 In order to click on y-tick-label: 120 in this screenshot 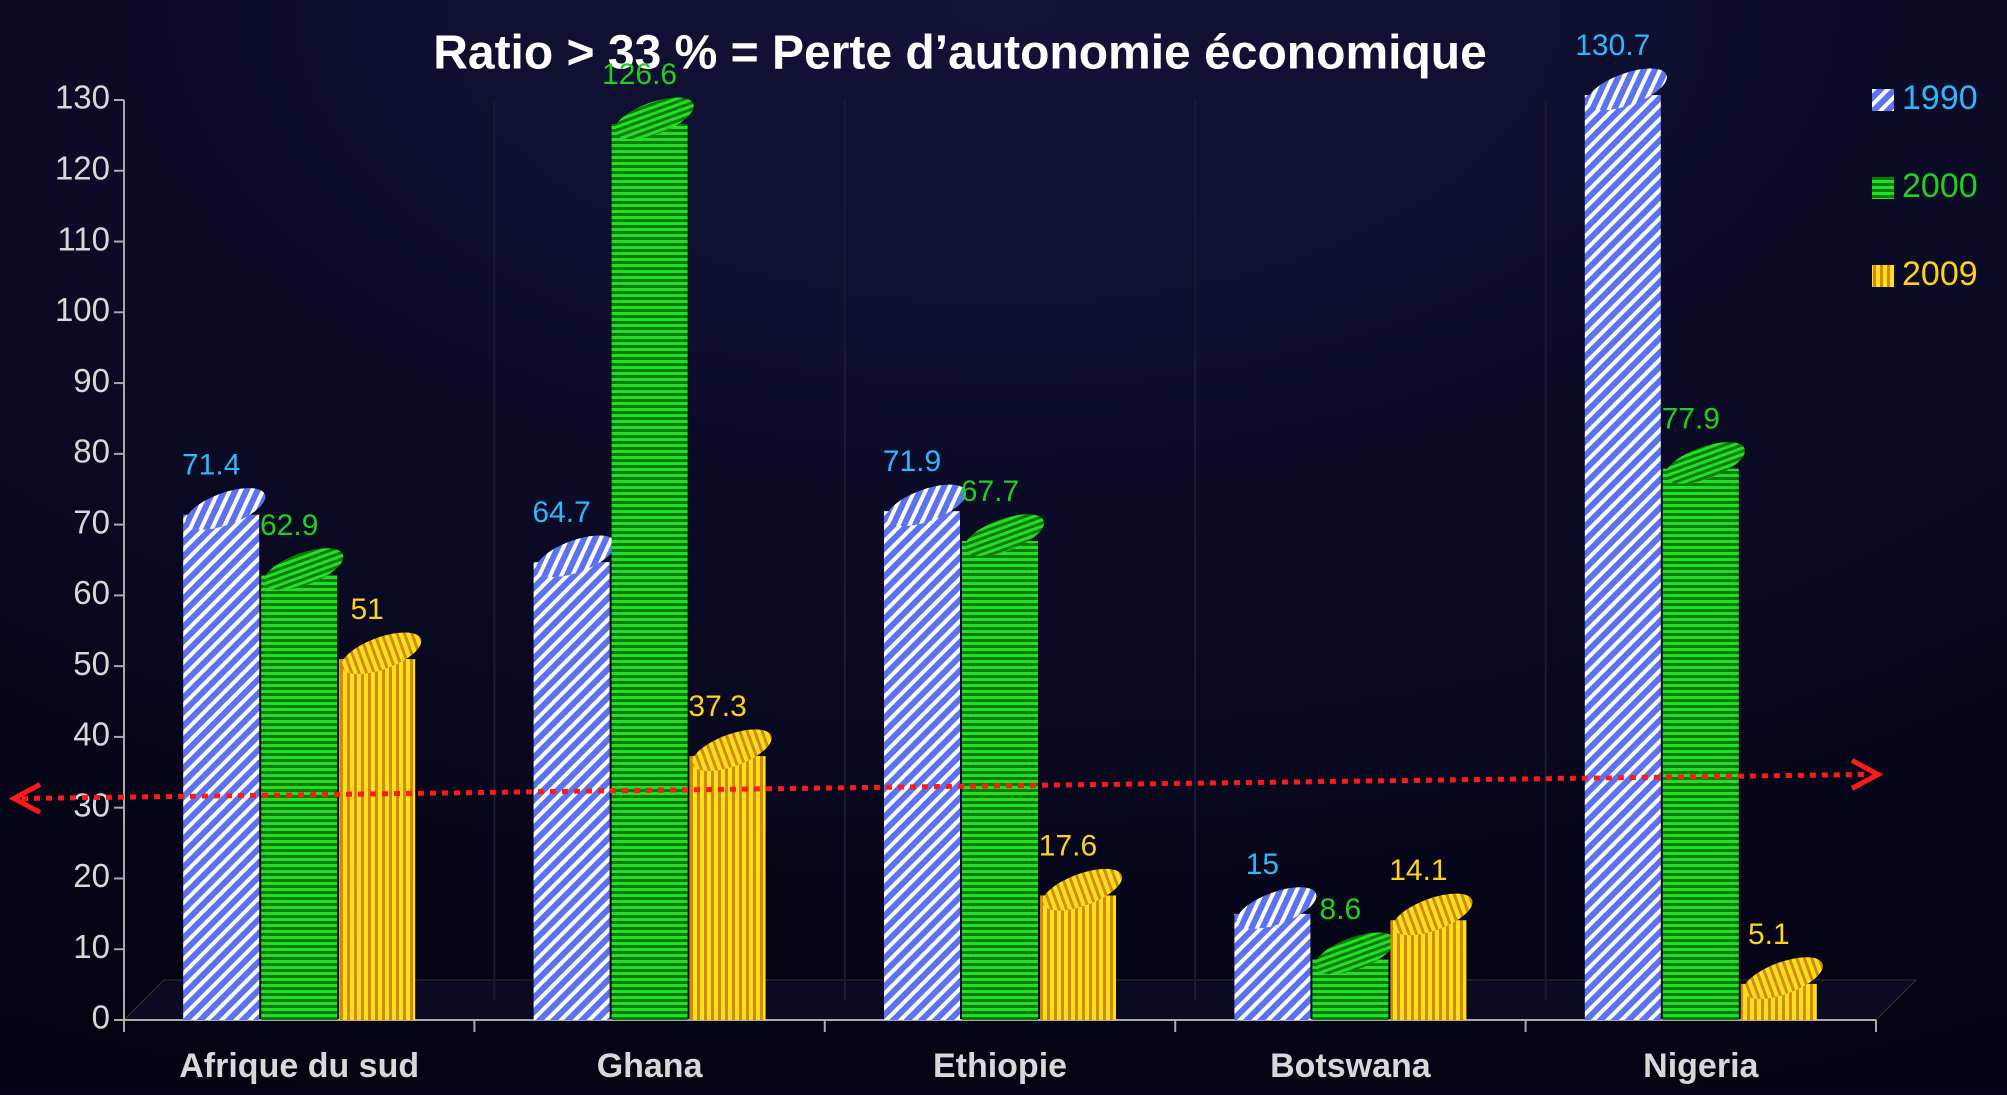, I will do `click(82, 167)`.